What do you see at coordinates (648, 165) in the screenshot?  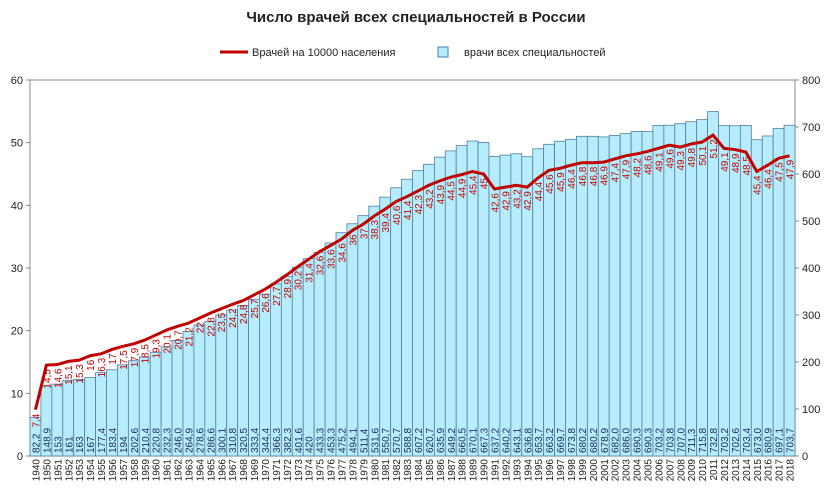 I see `line-value-label: 48,6` at bounding box center [648, 165].